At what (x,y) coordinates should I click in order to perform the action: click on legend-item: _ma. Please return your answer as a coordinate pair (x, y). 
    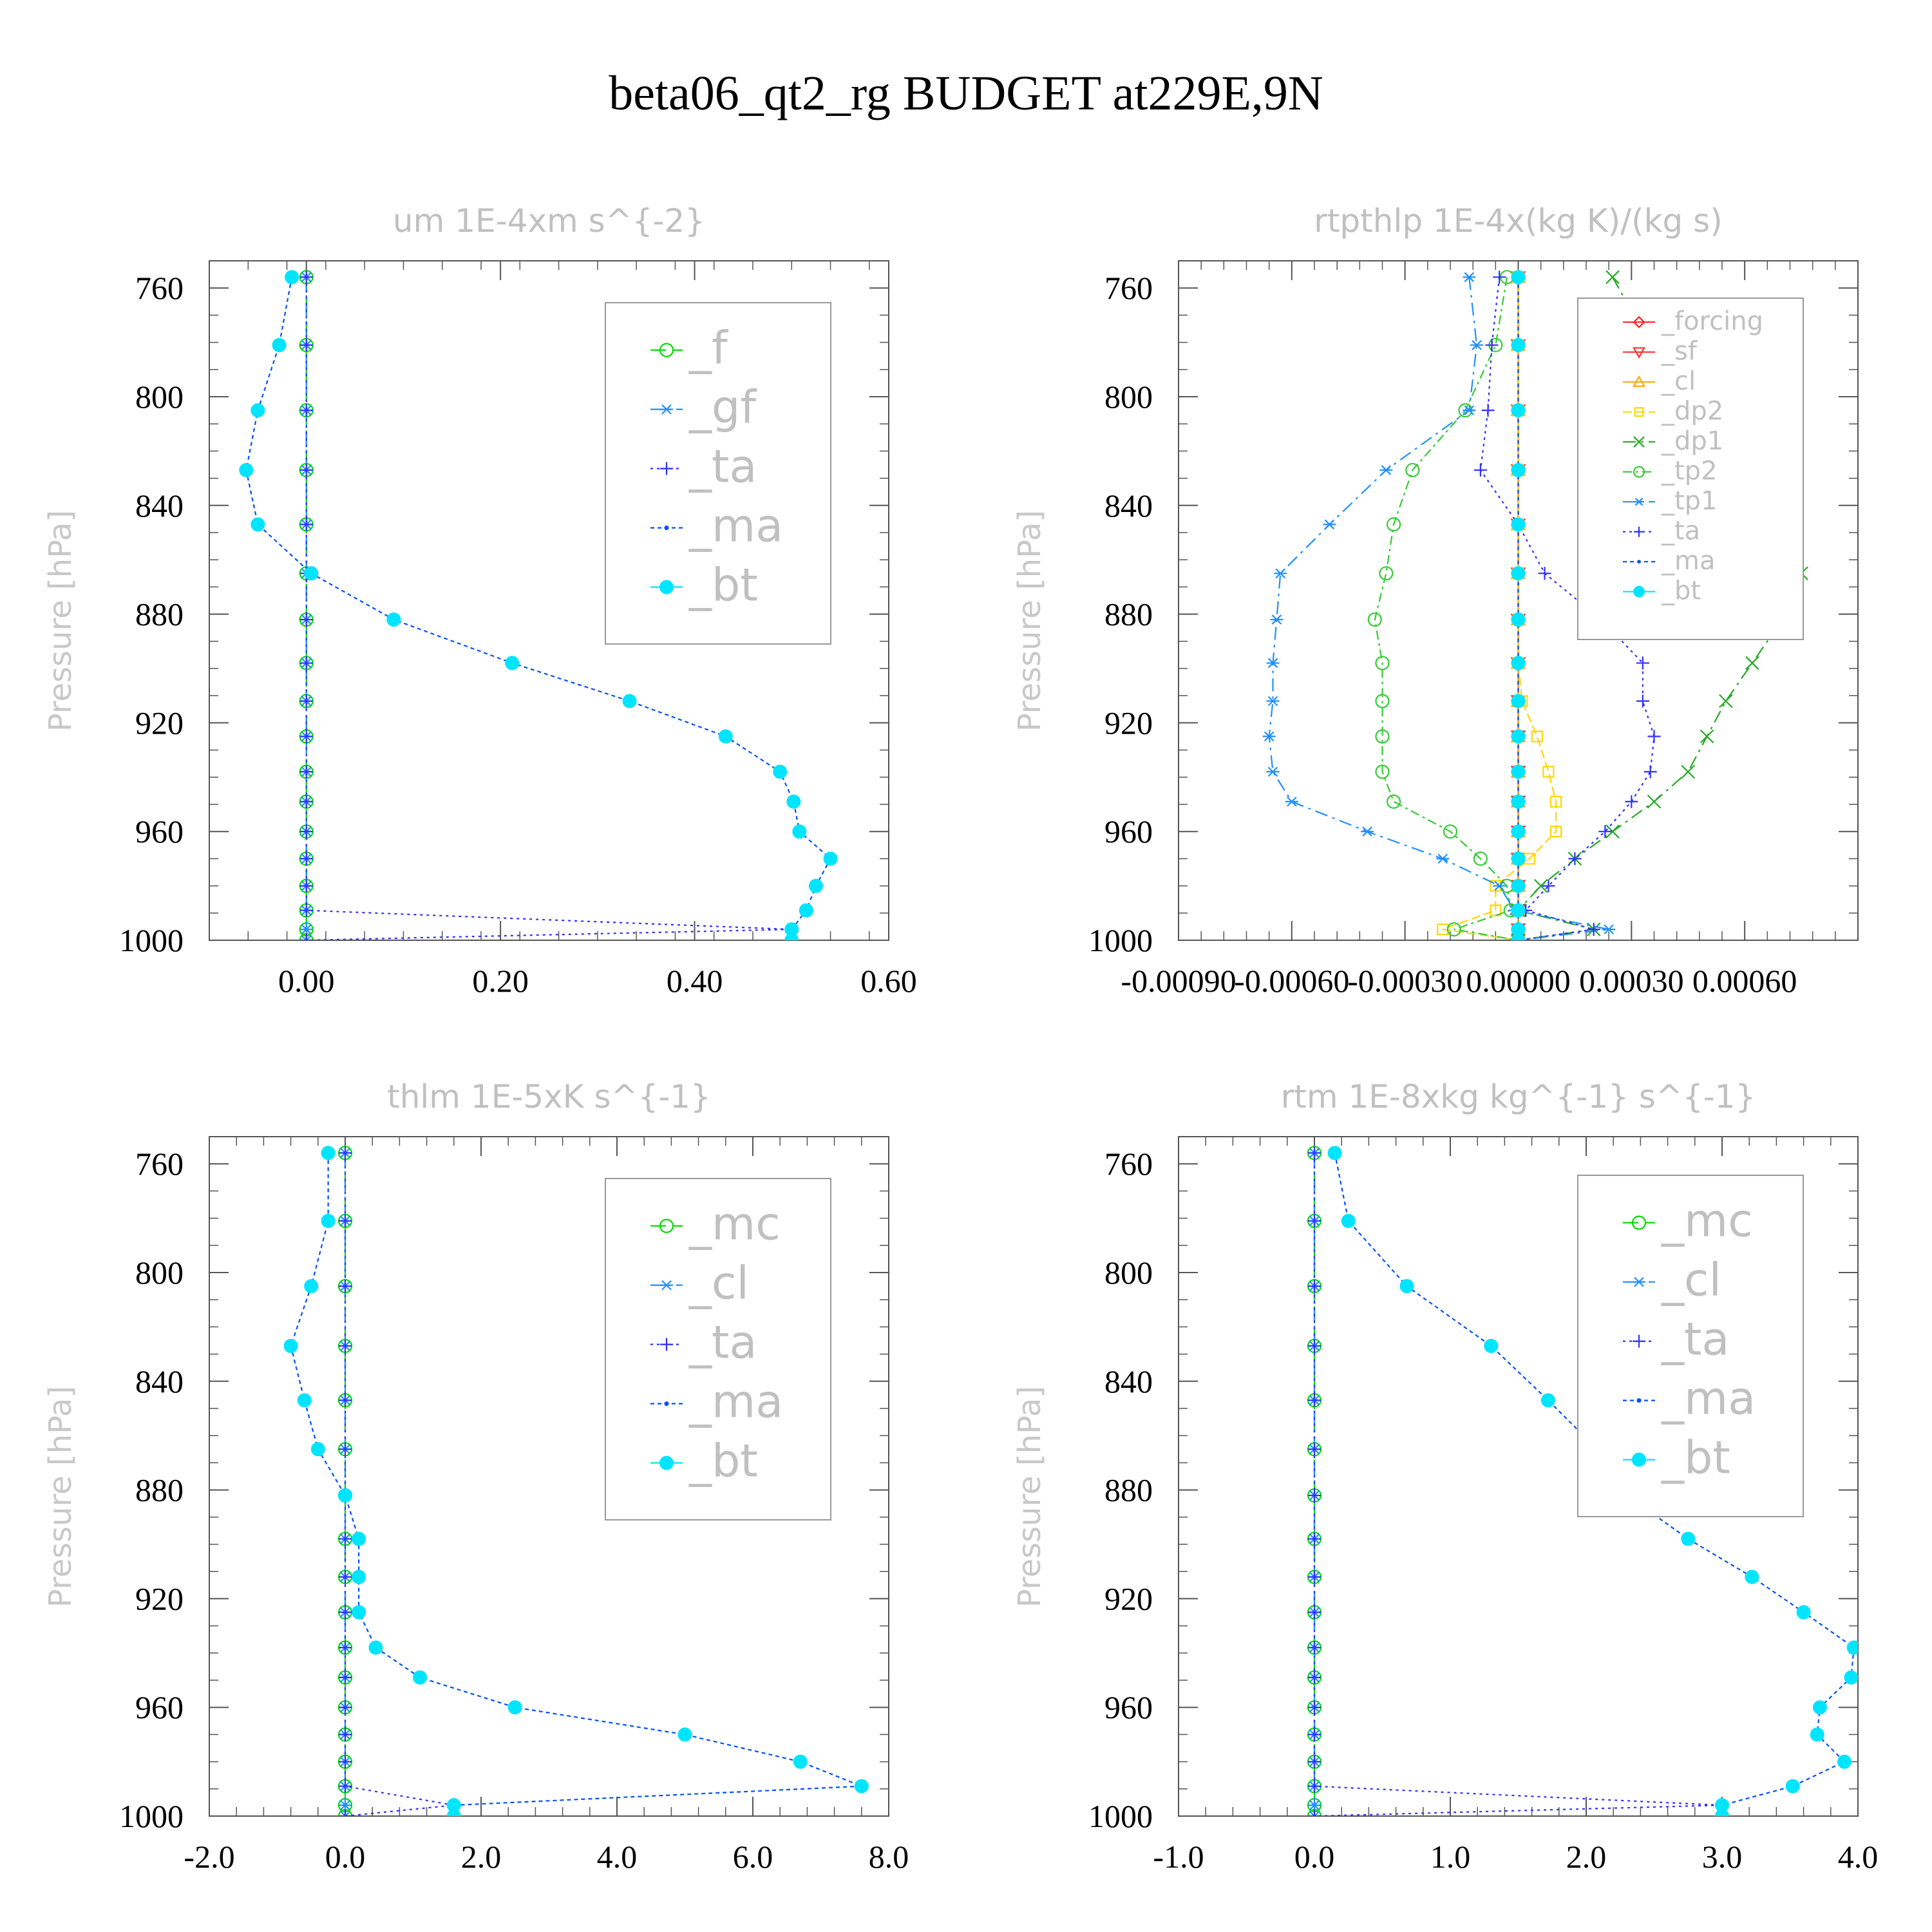
    Looking at the image, I should click on (1669, 561).